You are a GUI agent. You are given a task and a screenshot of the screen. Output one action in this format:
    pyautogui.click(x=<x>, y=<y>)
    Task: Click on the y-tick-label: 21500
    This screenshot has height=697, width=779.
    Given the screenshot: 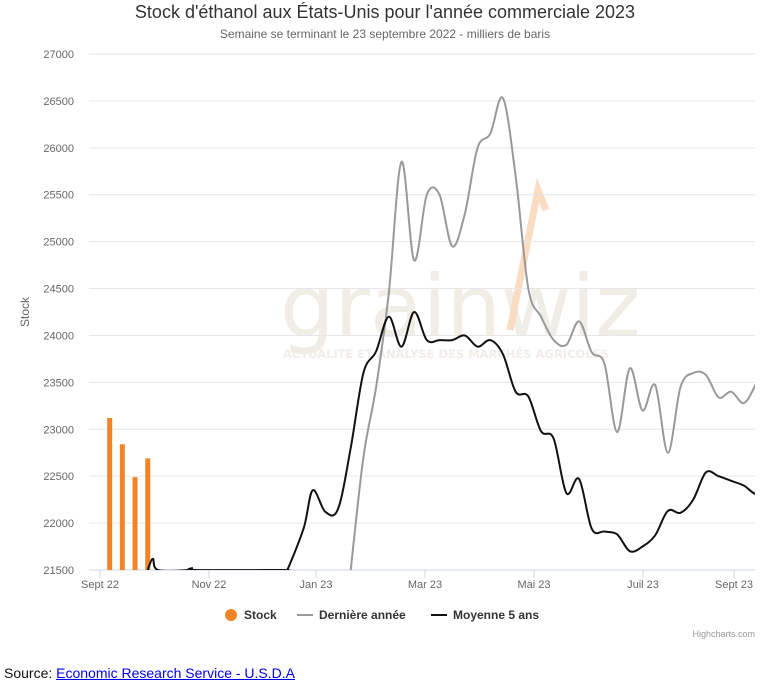 What is the action you would take?
    pyautogui.click(x=58, y=571)
    